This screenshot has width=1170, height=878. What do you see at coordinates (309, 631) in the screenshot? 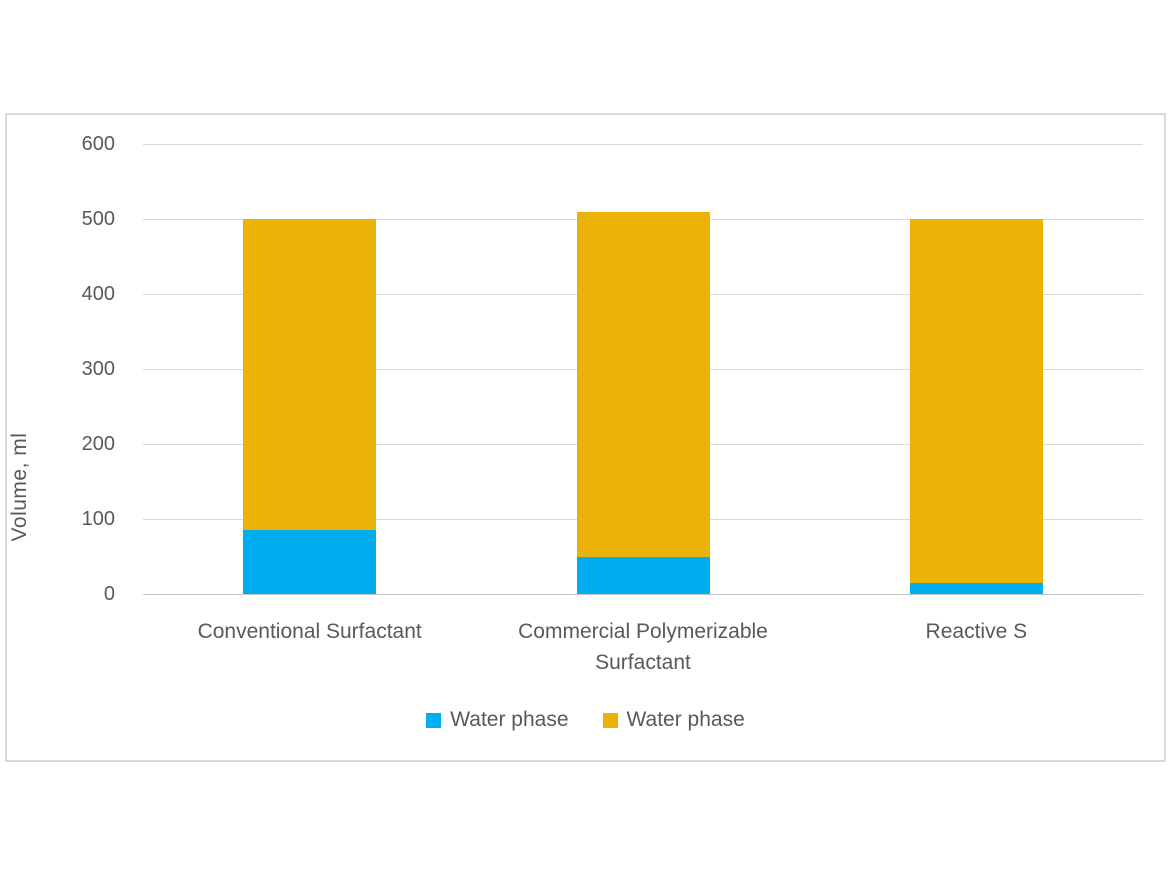
I see `x-category-label-1: Conventional Surfactant` at bounding box center [309, 631].